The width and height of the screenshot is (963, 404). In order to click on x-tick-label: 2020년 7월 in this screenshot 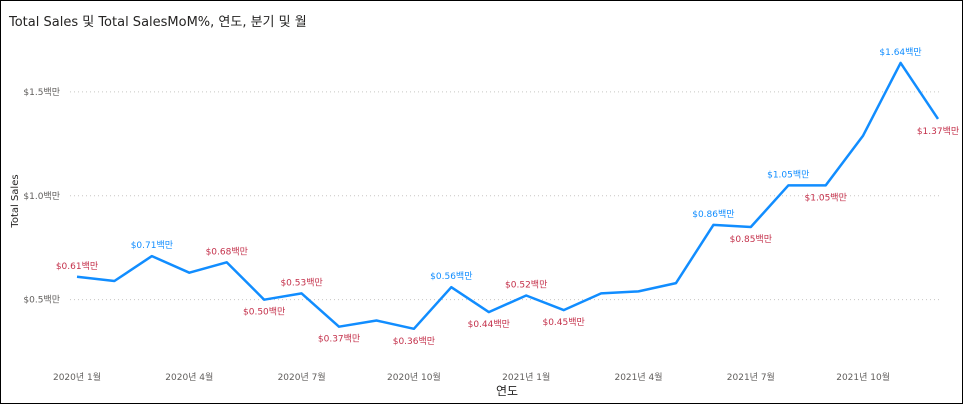, I will do `click(302, 377)`.